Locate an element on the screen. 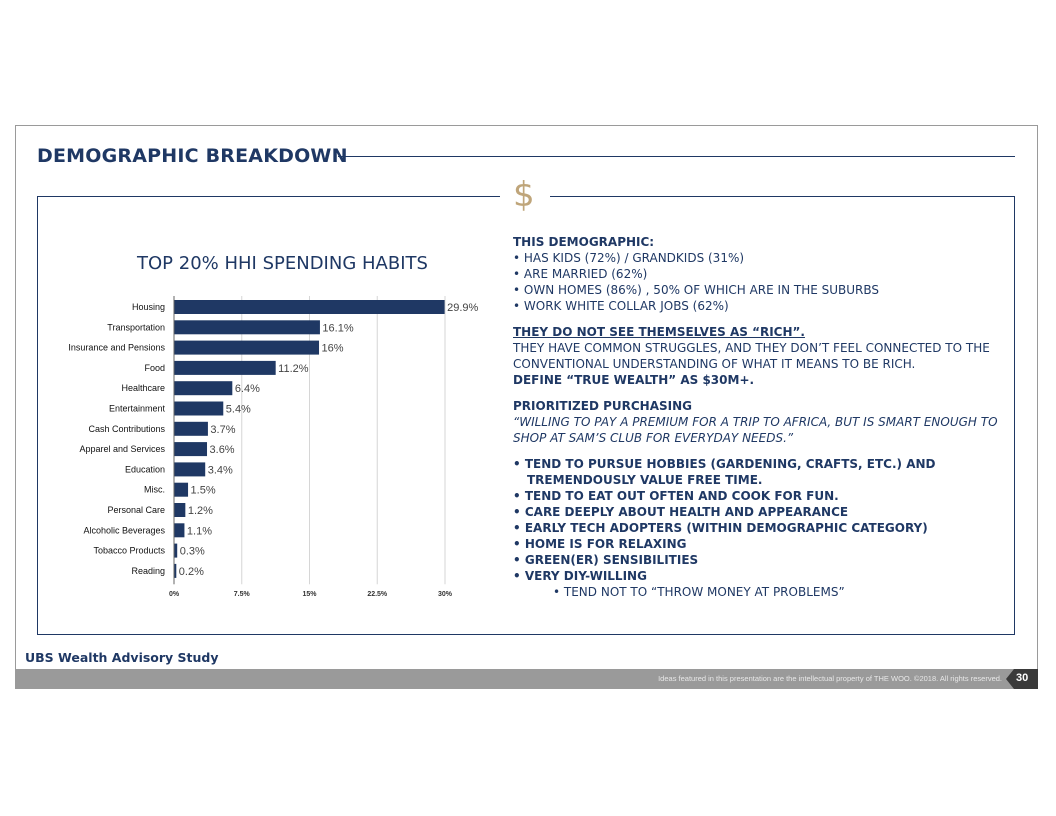 The height and width of the screenshot is (816, 1056). chart-title: TOP 20% HHI SPENDING HABITS is located at coordinates (282, 263).